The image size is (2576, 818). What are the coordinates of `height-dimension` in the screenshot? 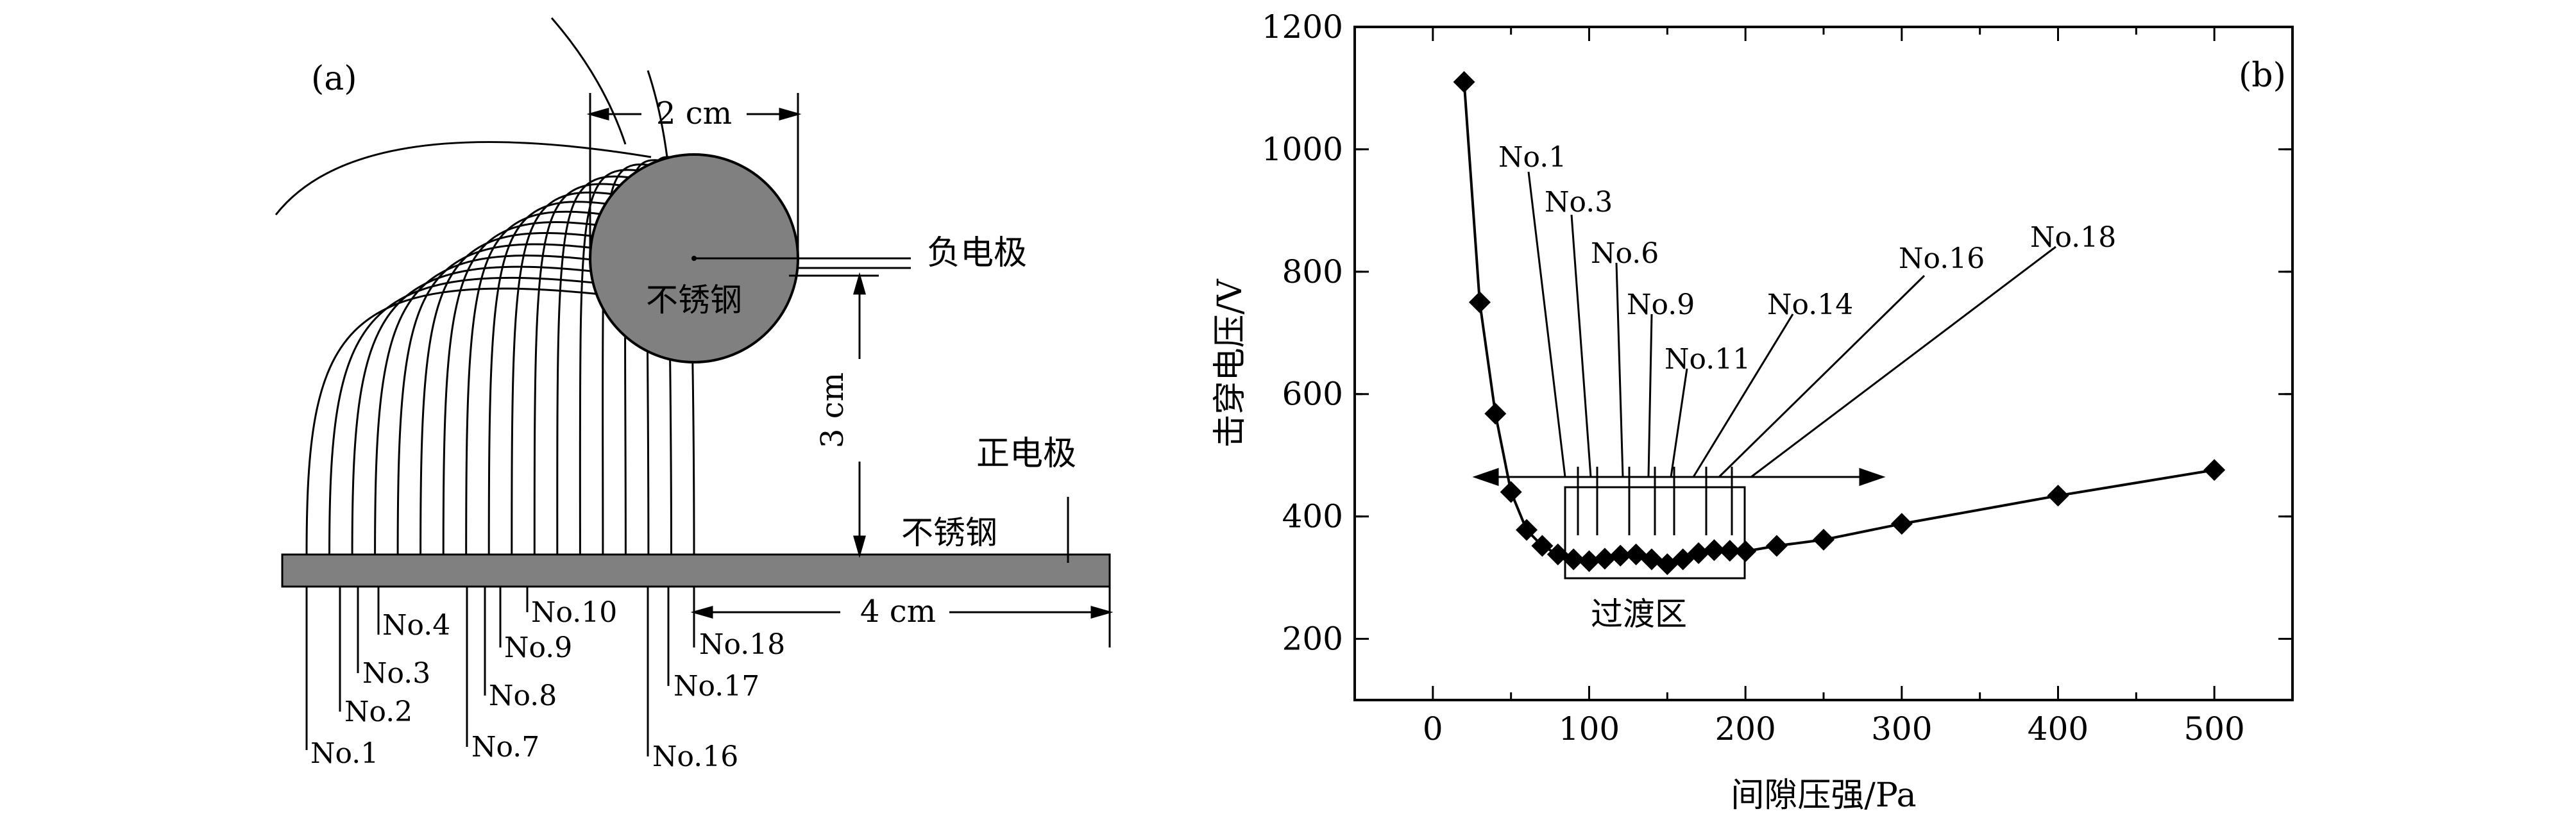 It's located at (834, 415).